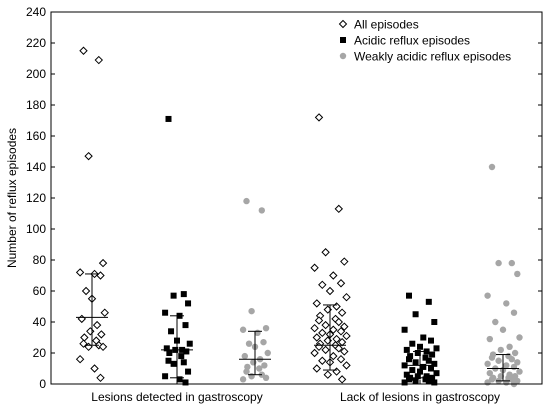 The width and height of the screenshot is (550, 406). I want to click on y-tick-label: 20, so click(40, 353).